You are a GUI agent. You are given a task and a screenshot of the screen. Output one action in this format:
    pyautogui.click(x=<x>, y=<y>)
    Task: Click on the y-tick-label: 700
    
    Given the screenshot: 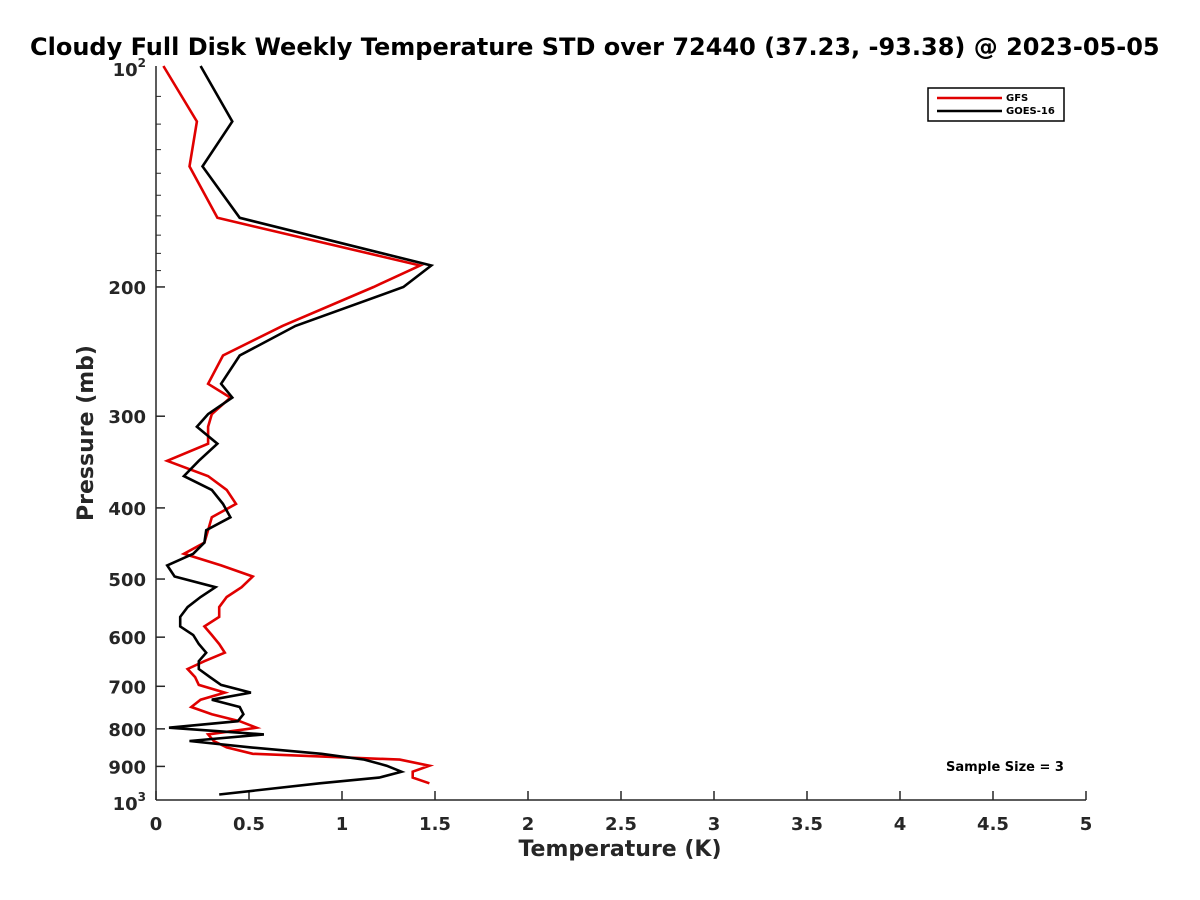 What is the action you would take?
    pyautogui.click(x=127, y=687)
    